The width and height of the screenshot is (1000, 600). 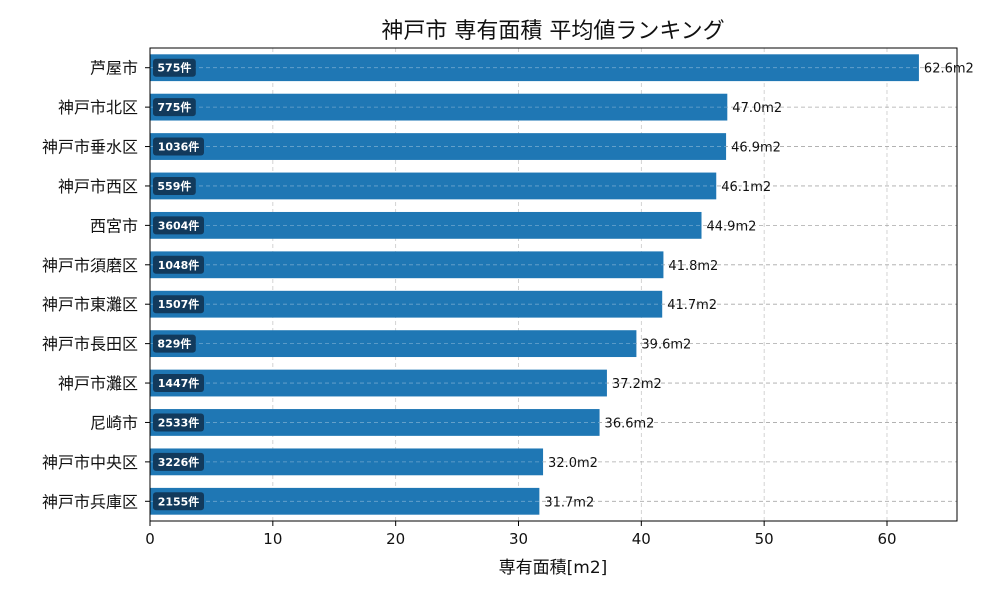 What do you see at coordinates (395, 539) in the screenshot?
I see `x-tick-label: 20` at bounding box center [395, 539].